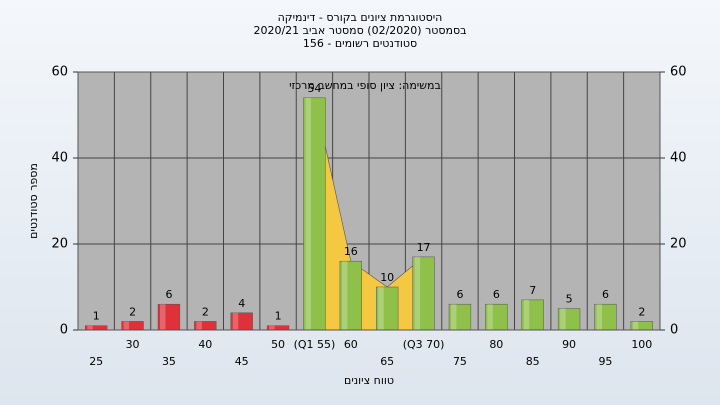 The height and width of the screenshot is (405, 720). What do you see at coordinates (569, 299) in the screenshot?
I see `value-label: 5` at bounding box center [569, 299].